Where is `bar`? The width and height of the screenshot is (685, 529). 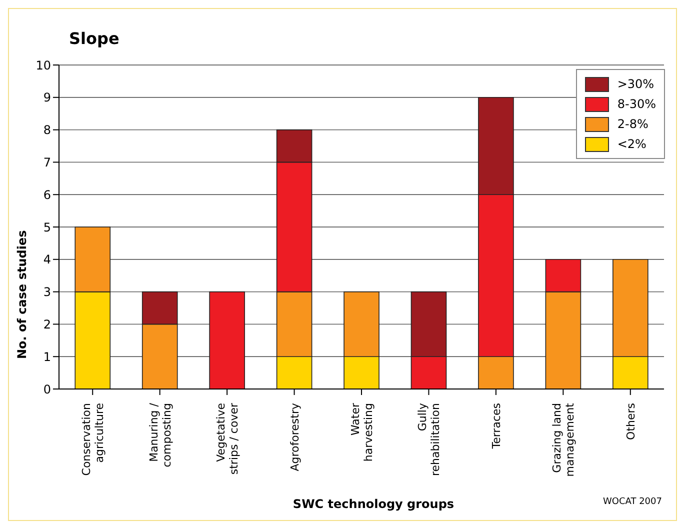
bar is located at coordinates (227, 340).